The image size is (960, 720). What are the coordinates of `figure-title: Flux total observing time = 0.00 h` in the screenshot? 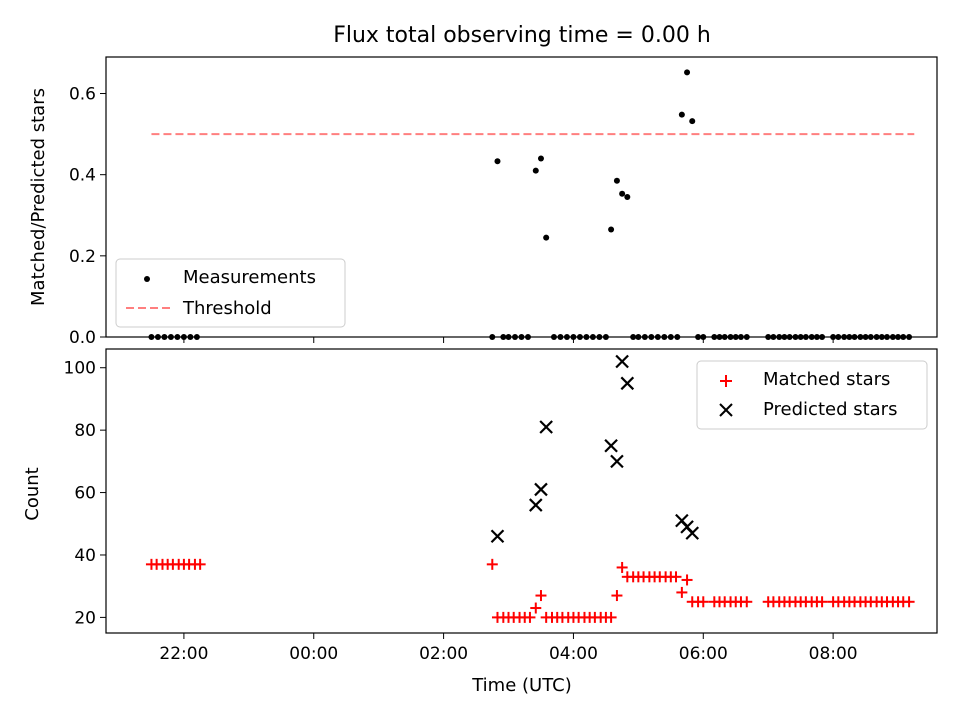 It's located at (522, 35).